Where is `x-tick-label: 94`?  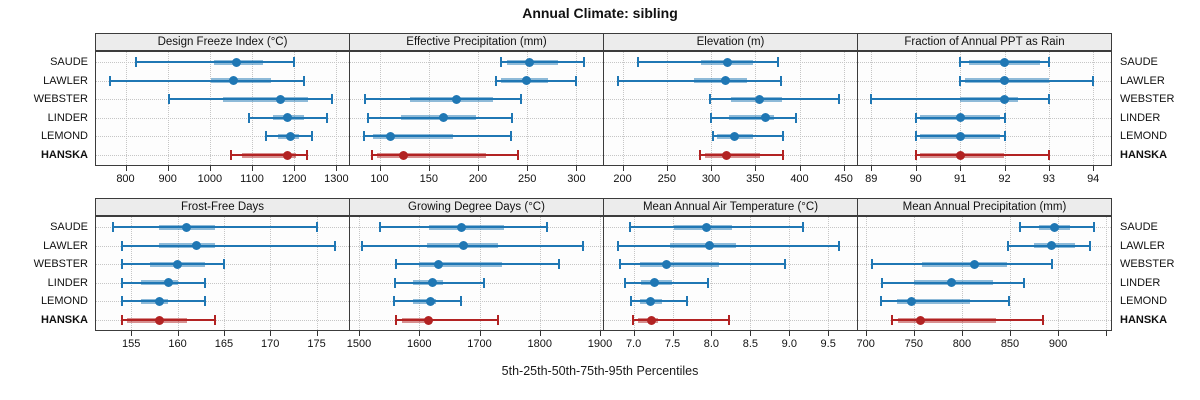 x-tick-label: 94 is located at coordinates (1093, 179).